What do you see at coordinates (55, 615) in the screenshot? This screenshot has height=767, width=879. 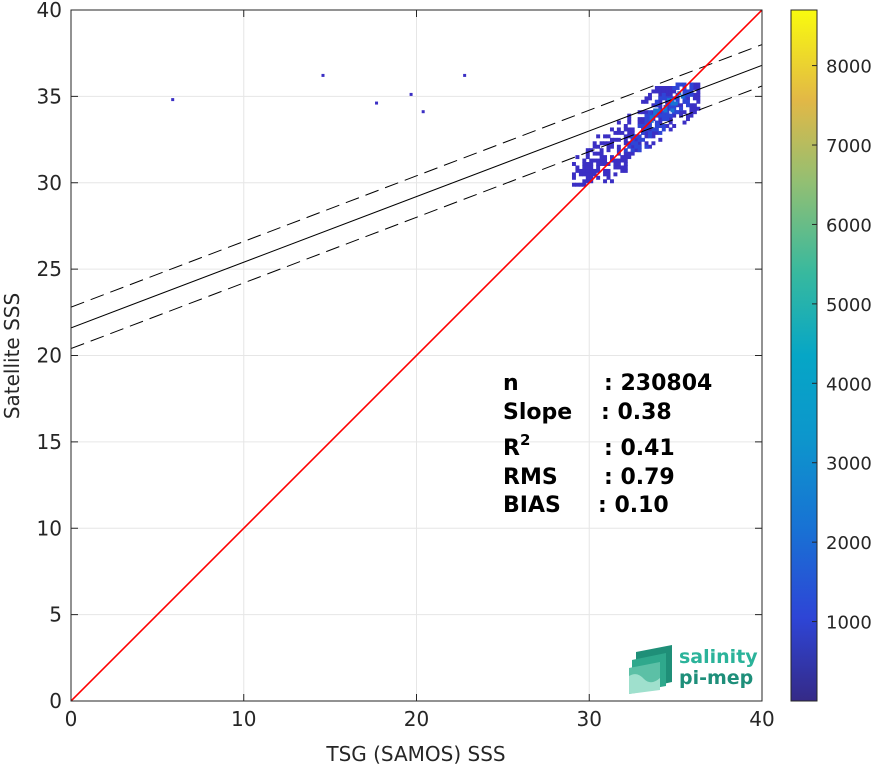 I see `y-tick-label: 5` at bounding box center [55, 615].